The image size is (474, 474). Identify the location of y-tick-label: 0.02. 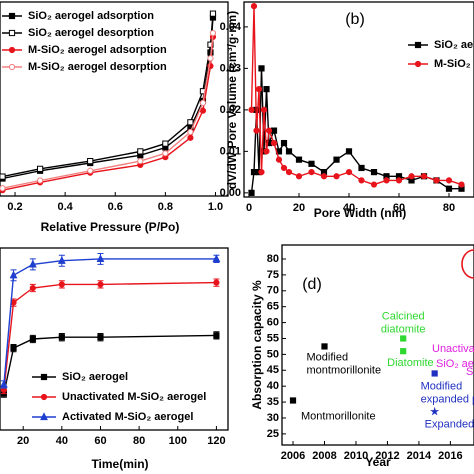
(230, 110).